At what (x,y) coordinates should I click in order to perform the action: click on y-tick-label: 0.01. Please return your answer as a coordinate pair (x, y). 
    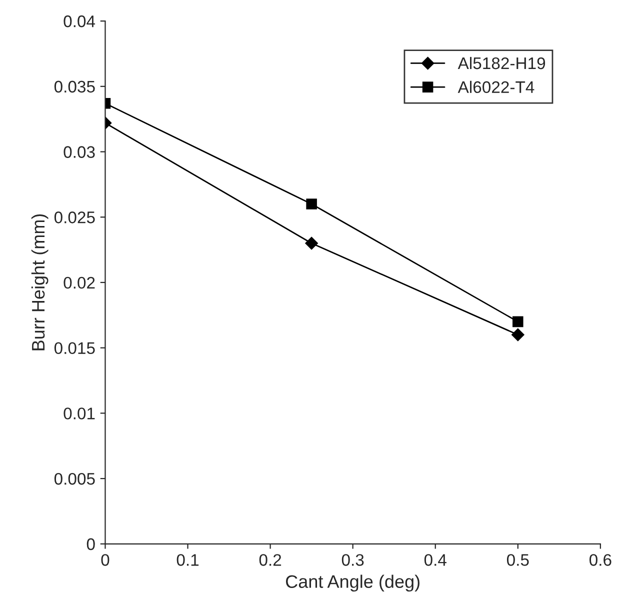
    Looking at the image, I should click on (79, 414).